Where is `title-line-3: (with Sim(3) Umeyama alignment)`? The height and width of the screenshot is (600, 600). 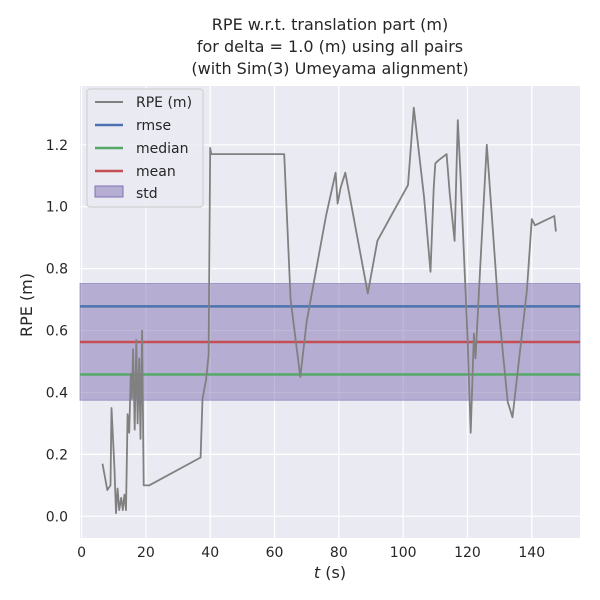 title-line-3: (with Sim(3) Umeyama alignment) is located at coordinates (329, 68).